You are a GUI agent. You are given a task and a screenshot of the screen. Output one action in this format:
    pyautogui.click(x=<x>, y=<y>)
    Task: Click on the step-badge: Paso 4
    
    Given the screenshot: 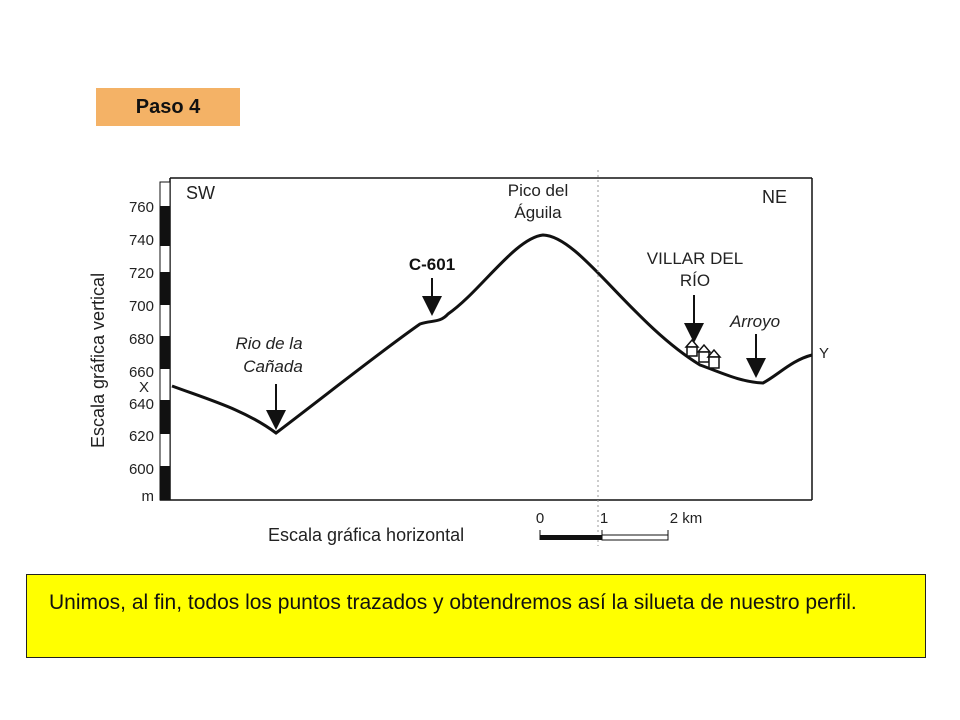 What is the action you would take?
    pyautogui.click(x=168, y=107)
    